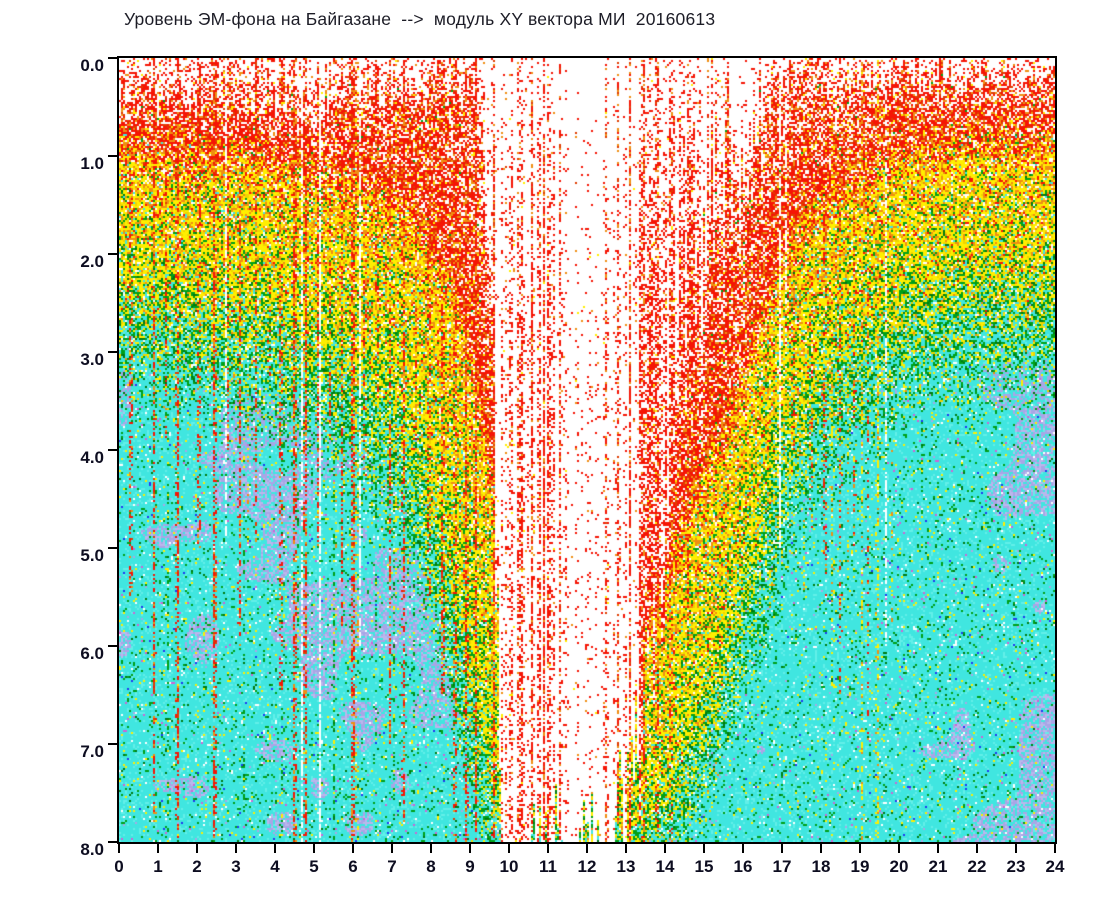 This screenshot has height=900, width=1096. Describe the element at coordinates (782, 866) in the screenshot. I see `x-tick-label: 17` at that location.